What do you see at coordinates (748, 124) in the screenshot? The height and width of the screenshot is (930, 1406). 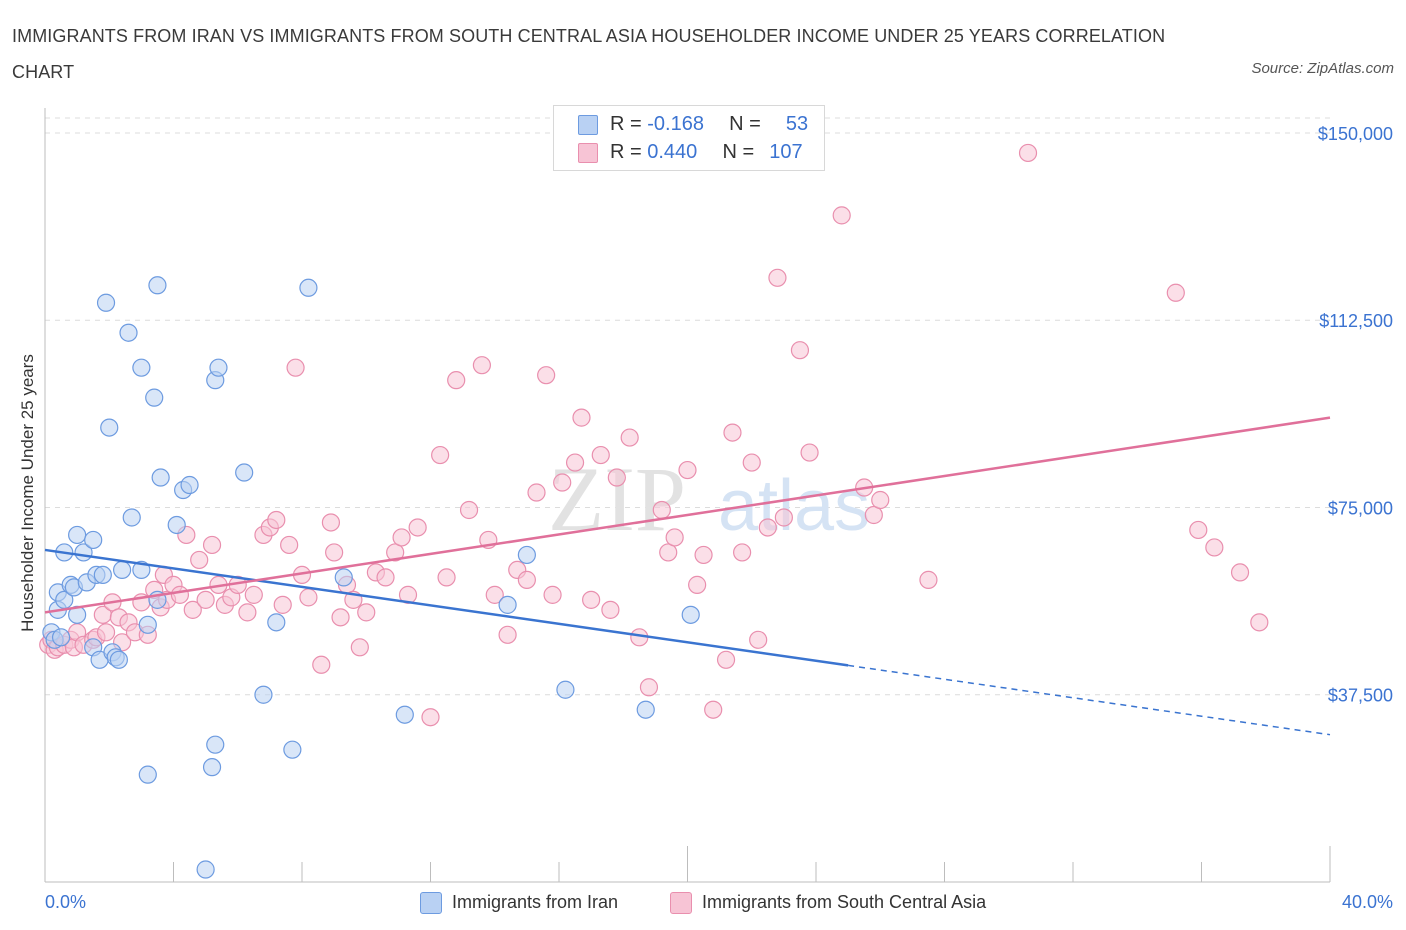 I see `n-label: N =` at bounding box center [748, 124].